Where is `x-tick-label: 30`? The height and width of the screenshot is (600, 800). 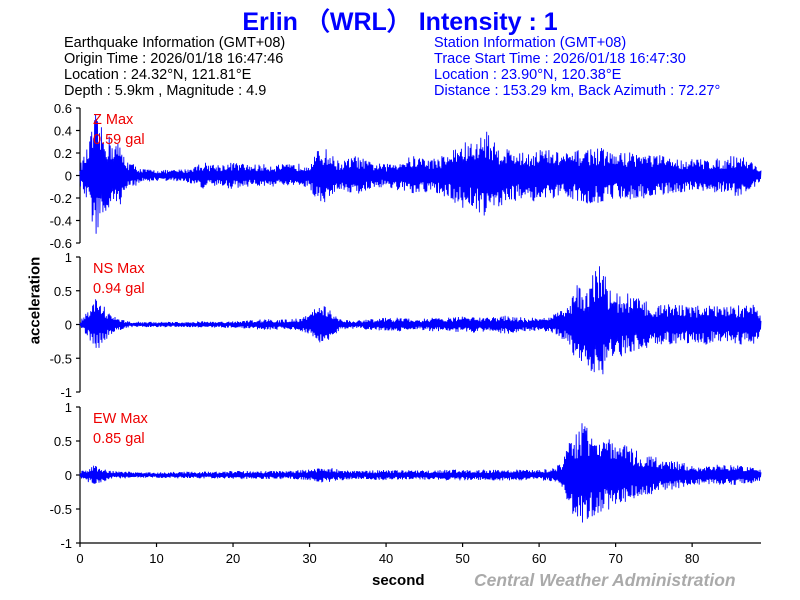
x-tick-label: 30 is located at coordinates (309, 558).